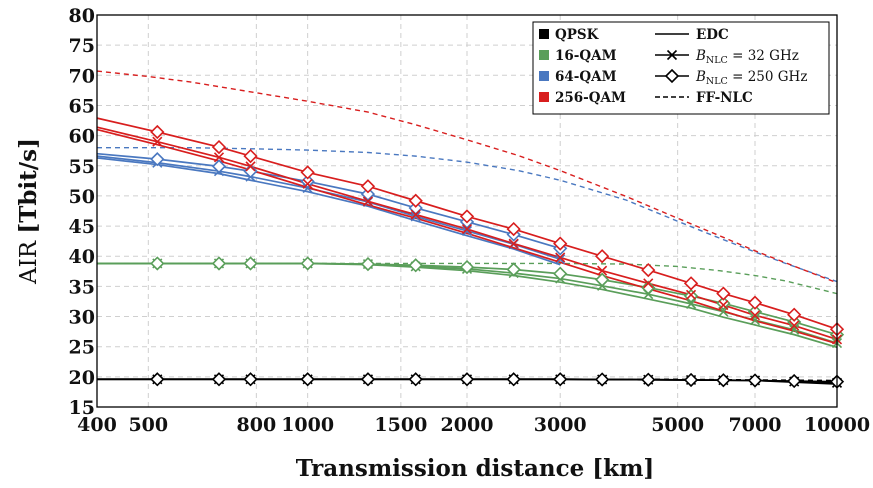 The image size is (873, 488). I want to click on legend-diamond-marker, so click(672, 76).